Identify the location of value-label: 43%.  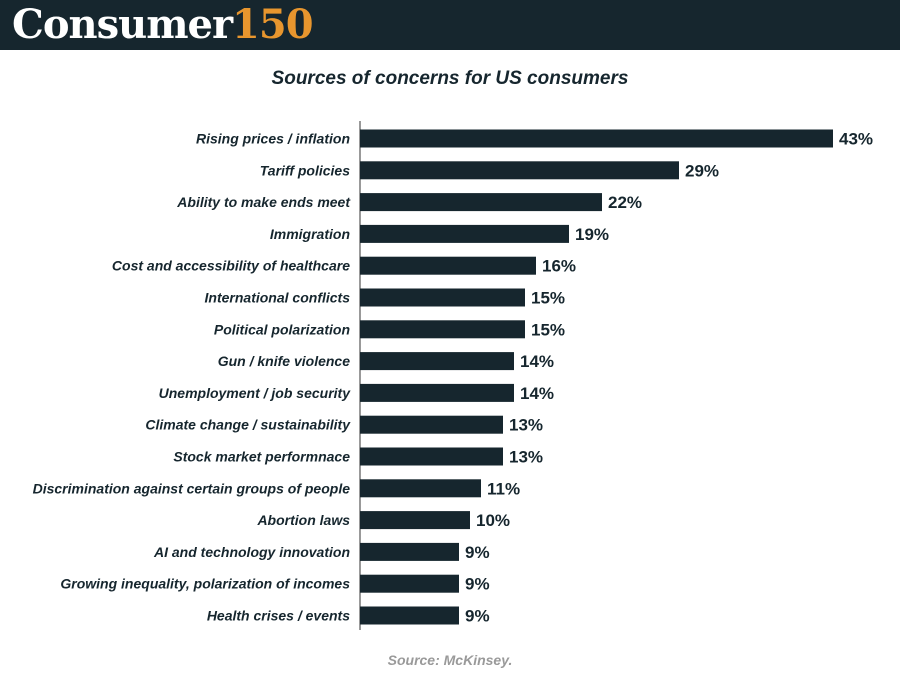
(856, 139).